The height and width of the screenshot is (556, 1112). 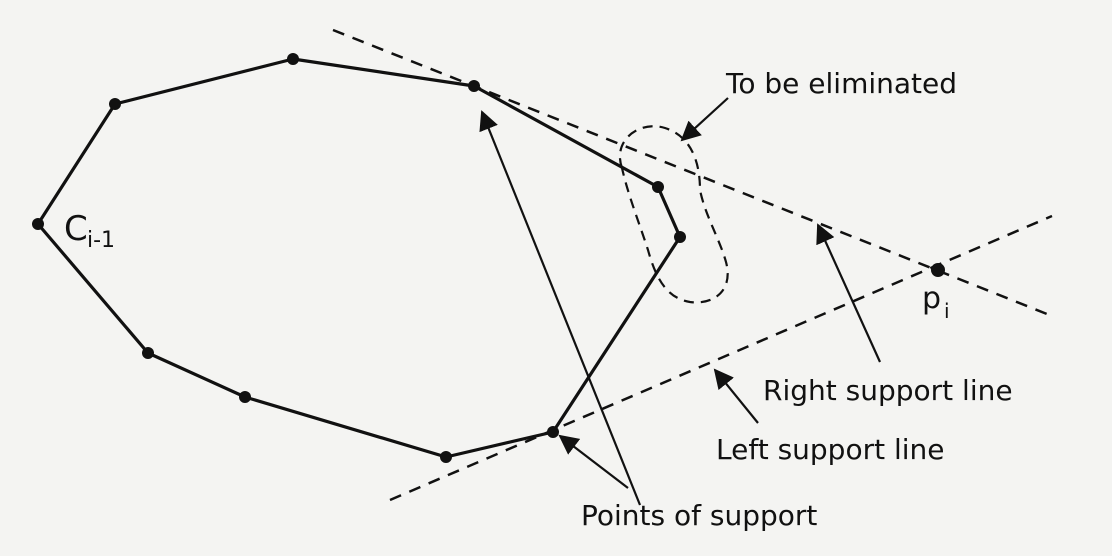 I want to click on label-p: p, so click(x=931, y=298).